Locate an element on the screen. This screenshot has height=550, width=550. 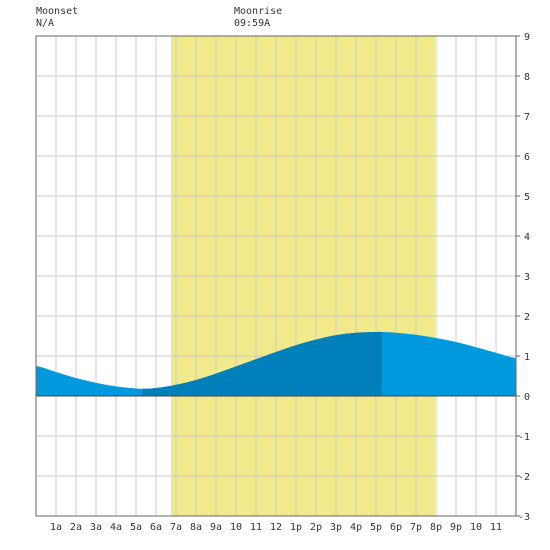
x-tick-label: 8a is located at coordinates (196, 527).